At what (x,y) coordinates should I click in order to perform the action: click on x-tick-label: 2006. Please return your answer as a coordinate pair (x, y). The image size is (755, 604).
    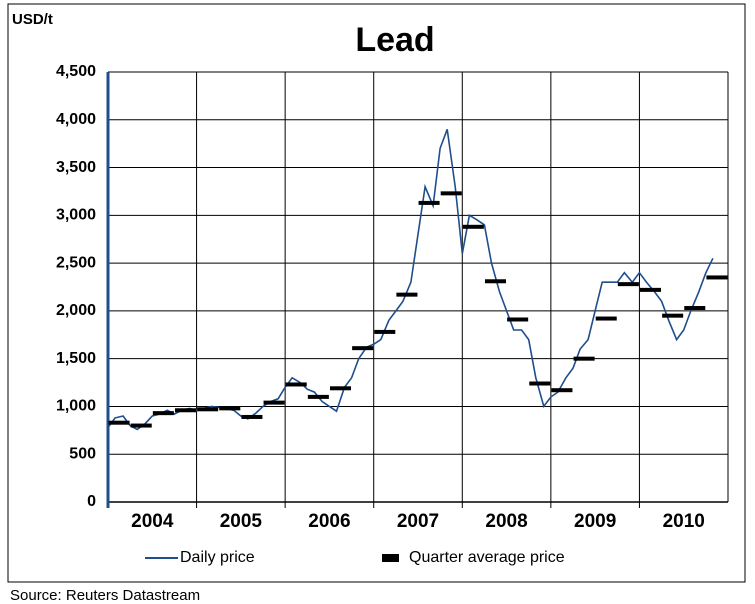
    Looking at the image, I should click on (329, 521).